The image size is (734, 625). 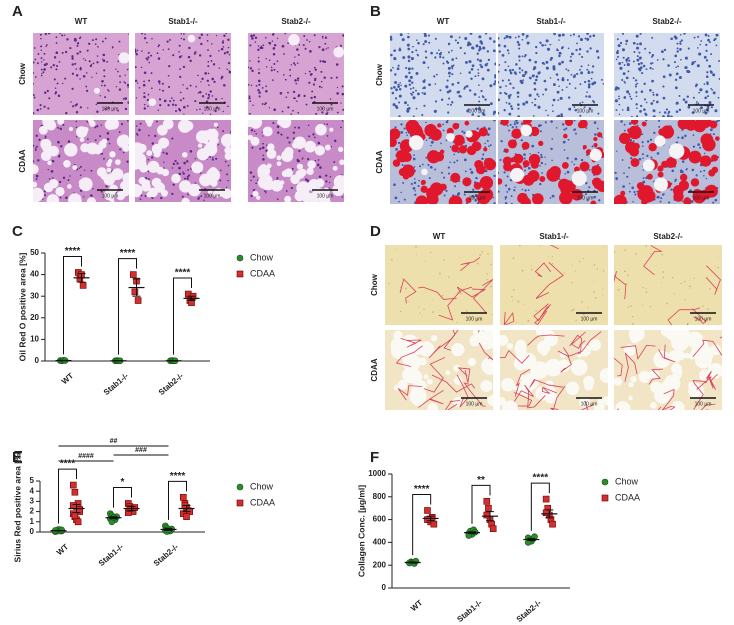 I want to click on legend-label: CDAA, so click(x=262, y=502).